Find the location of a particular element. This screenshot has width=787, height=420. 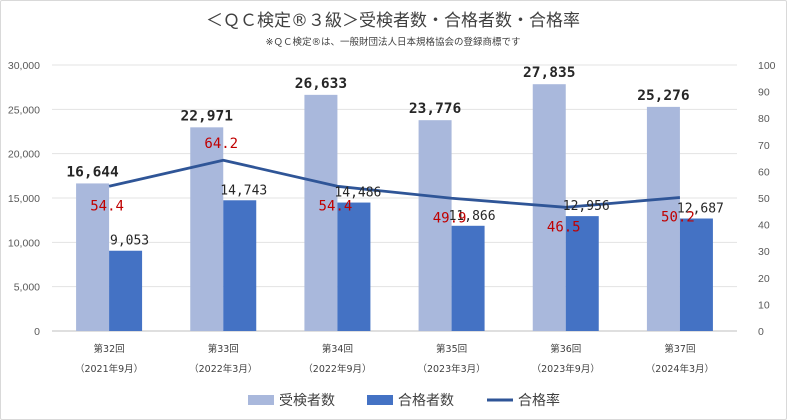

right-tick-label: 90 is located at coordinates (764, 93).